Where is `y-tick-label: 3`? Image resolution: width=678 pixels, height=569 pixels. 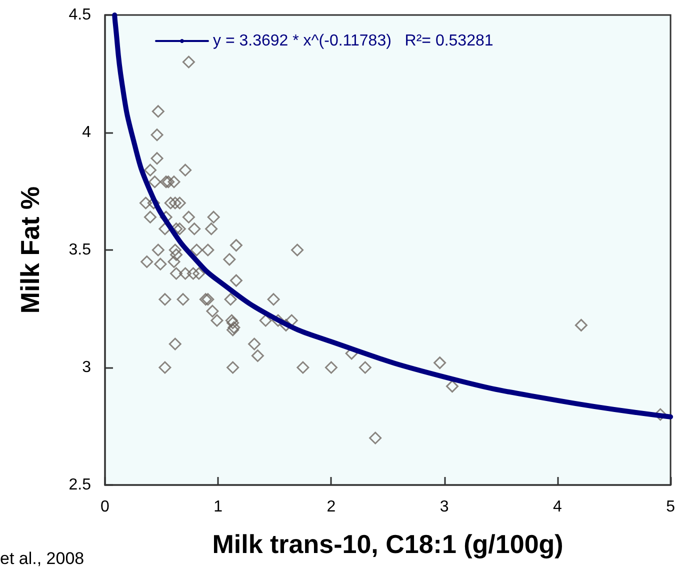
y-tick-label: 3 is located at coordinates (87, 367).